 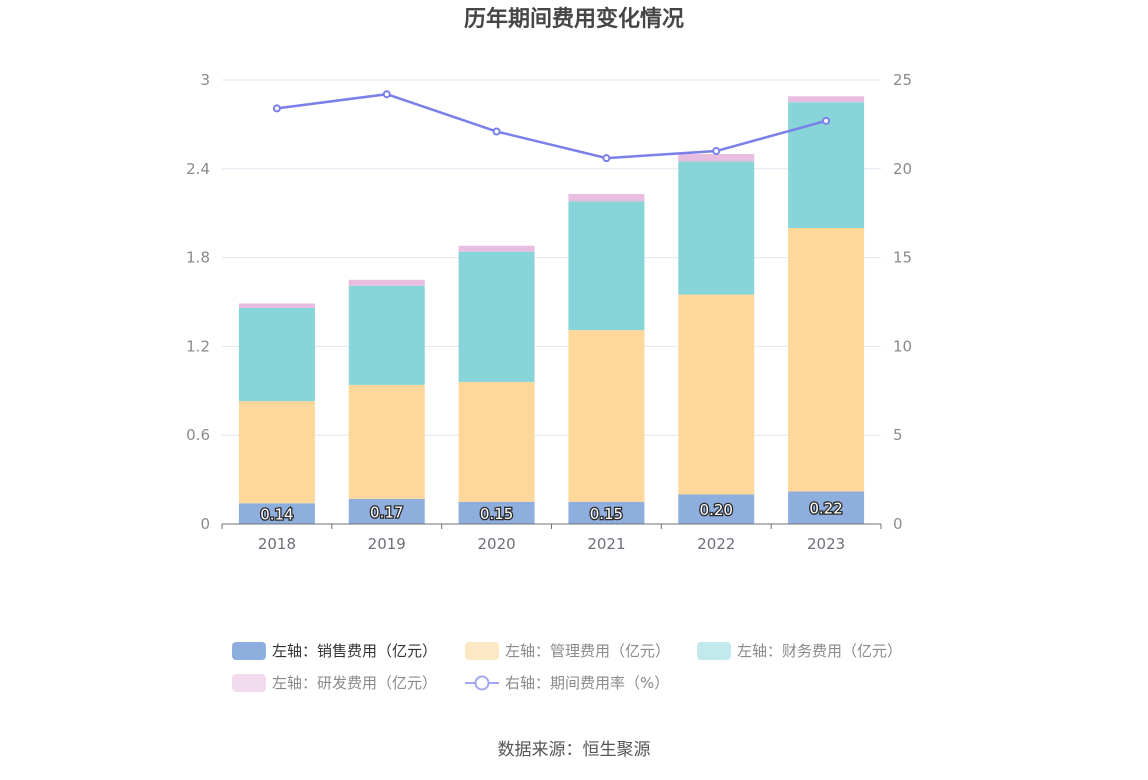 I want to click on bar-admin-2018, so click(x=276, y=452).